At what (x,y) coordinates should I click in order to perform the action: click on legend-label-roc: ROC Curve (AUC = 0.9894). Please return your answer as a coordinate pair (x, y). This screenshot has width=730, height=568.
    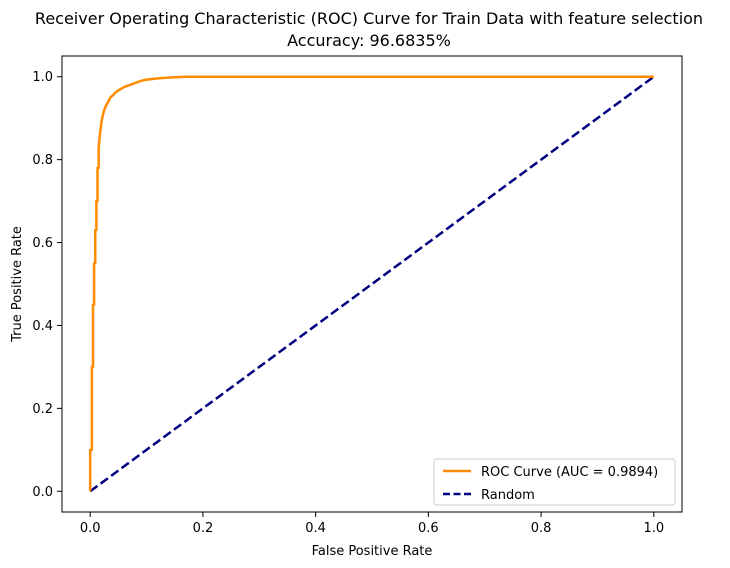
    Looking at the image, I should click on (569, 472).